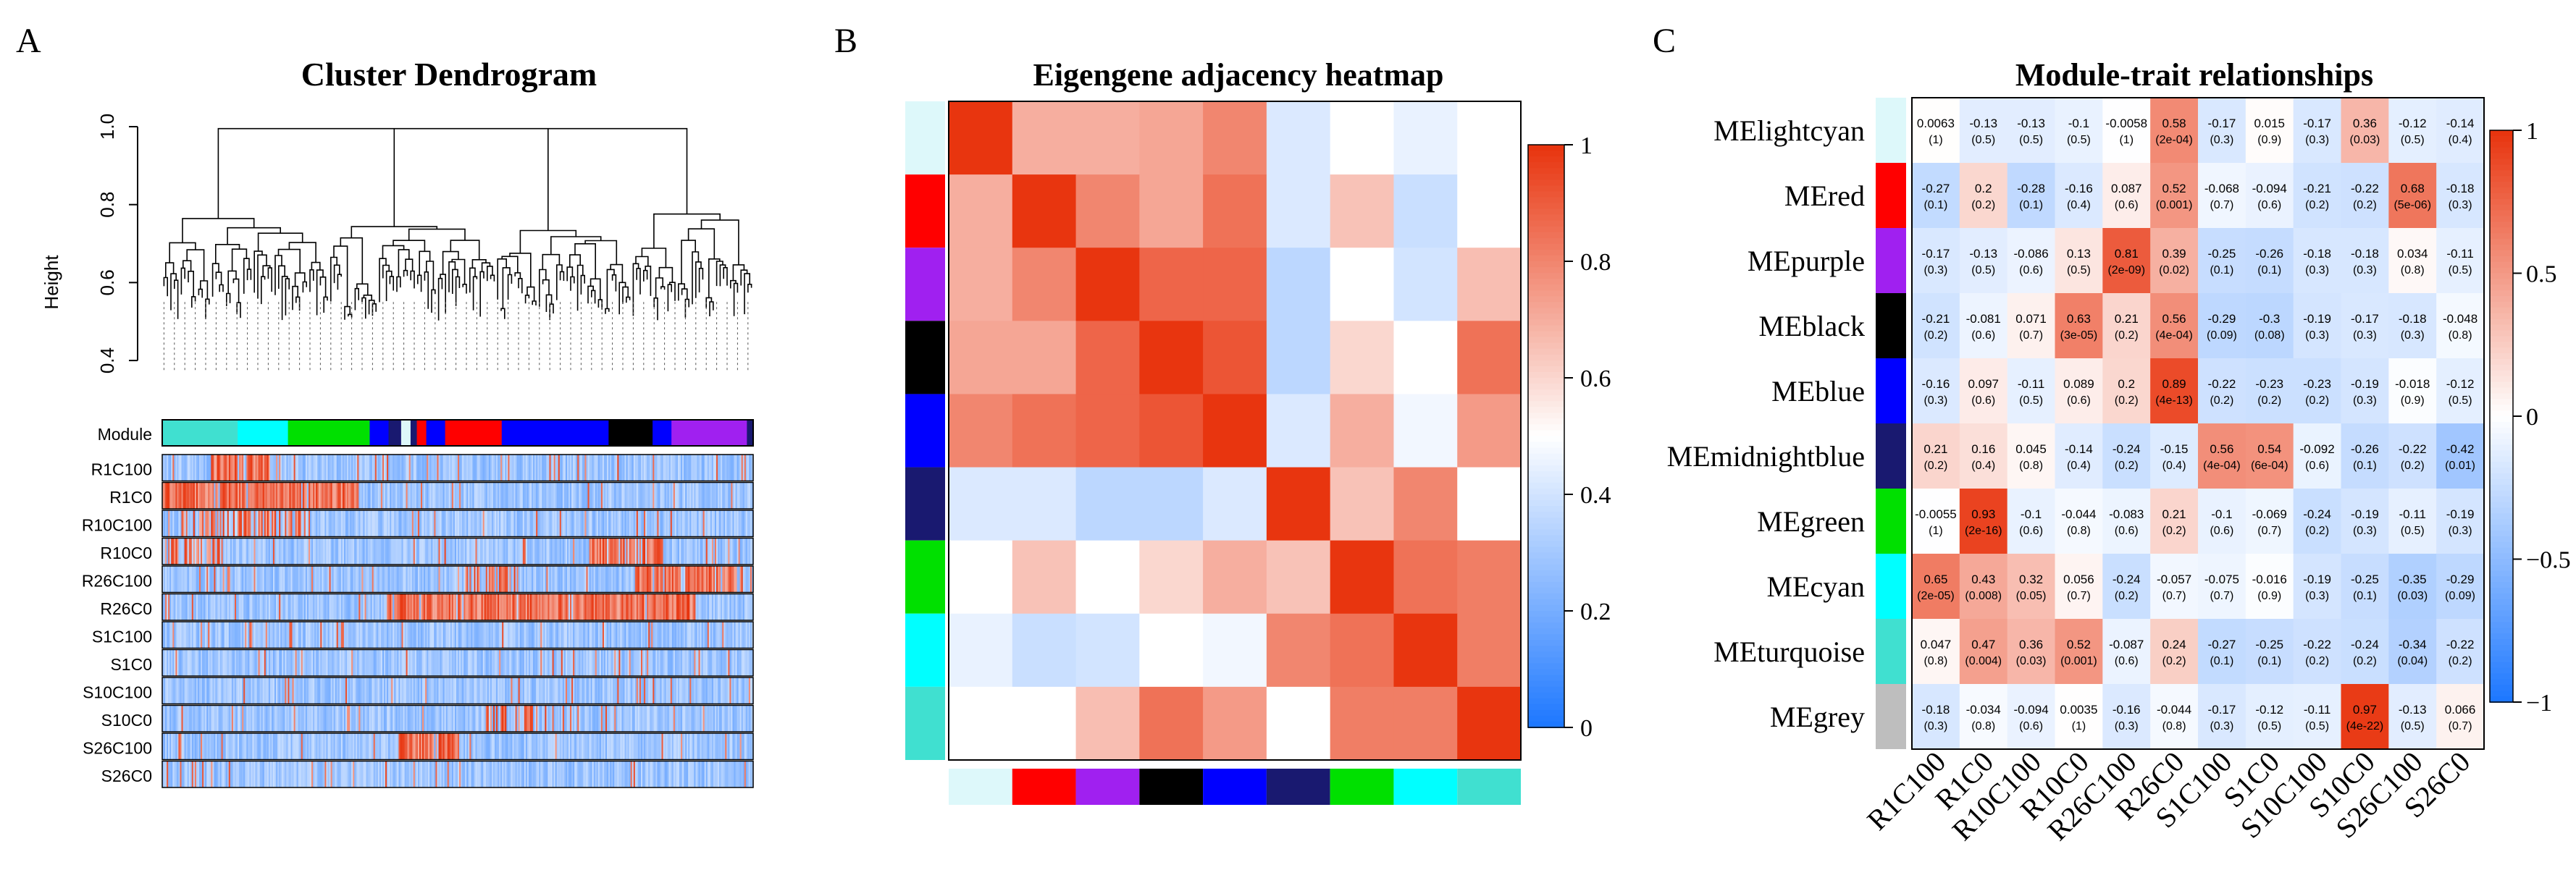  What do you see at coordinates (1238, 75) in the screenshot?
I see `panel-b-title: Eigengene adjacency heatmap` at bounding box center [1238, 75].